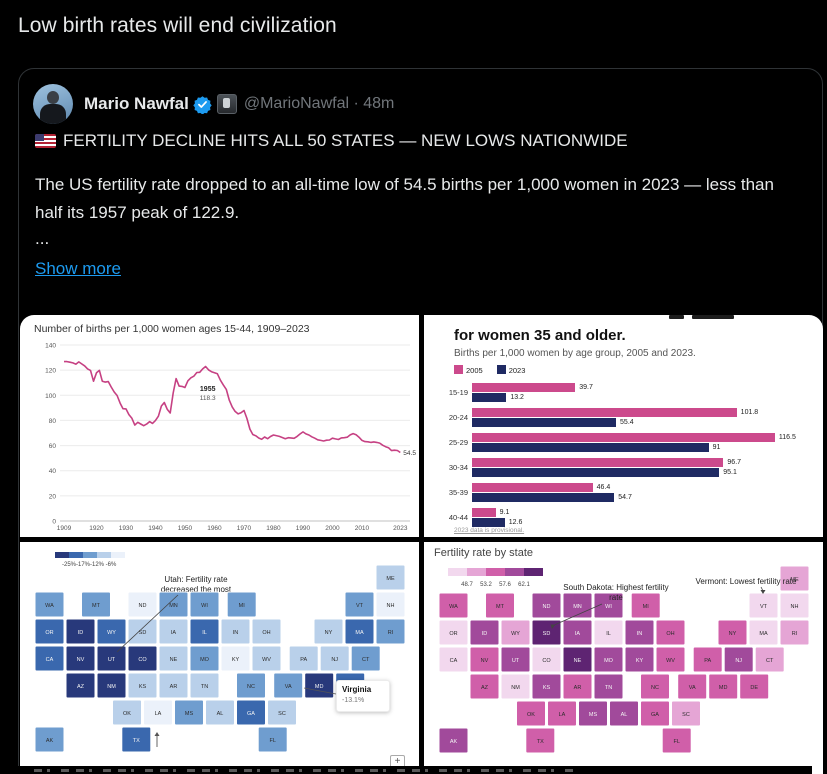  I want to click on virginia-tooltip: Virginia -13.1%, so click(363, 696).